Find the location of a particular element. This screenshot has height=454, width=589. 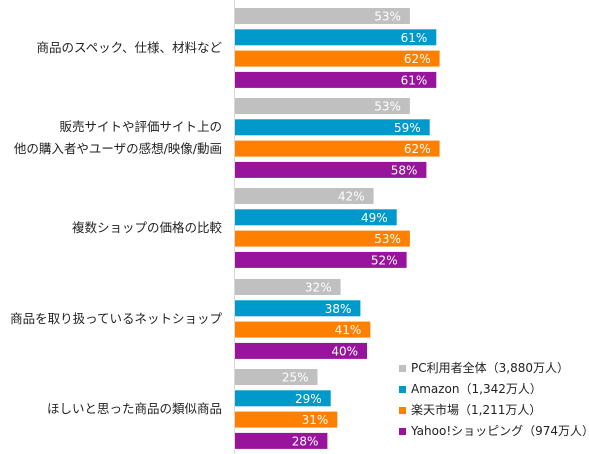

bar-value-label: 42% is located at coordinates (351, 197).